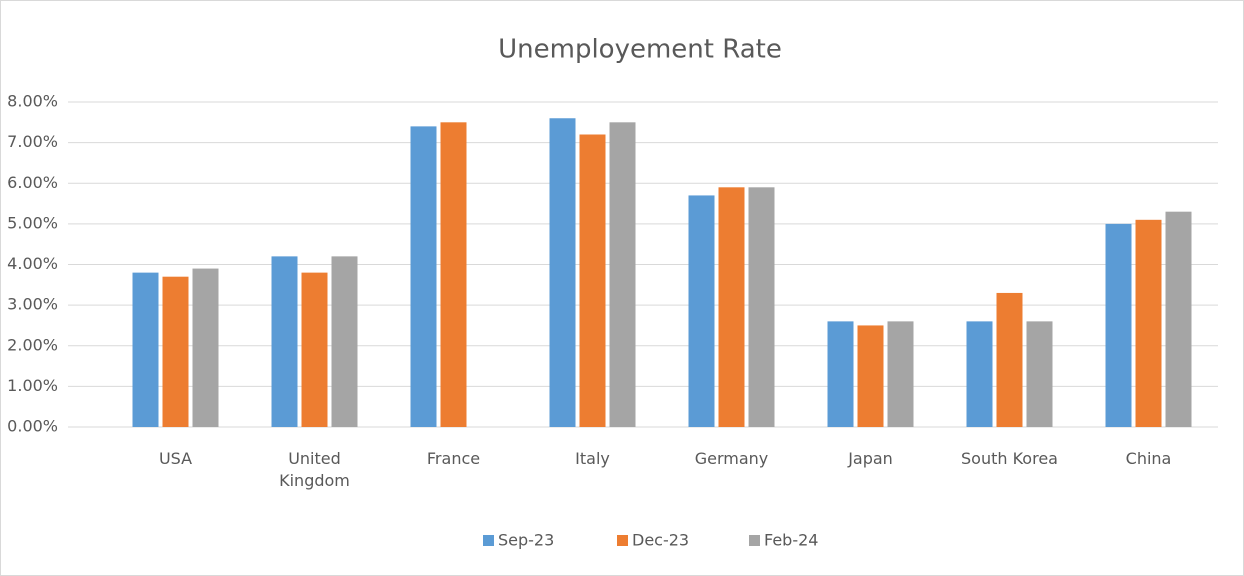 This screenshot has height=576, width=1244. Describe the element at coordinates (592, 458) in the screenshot. I see `x-tick-label: Italy` at that location.